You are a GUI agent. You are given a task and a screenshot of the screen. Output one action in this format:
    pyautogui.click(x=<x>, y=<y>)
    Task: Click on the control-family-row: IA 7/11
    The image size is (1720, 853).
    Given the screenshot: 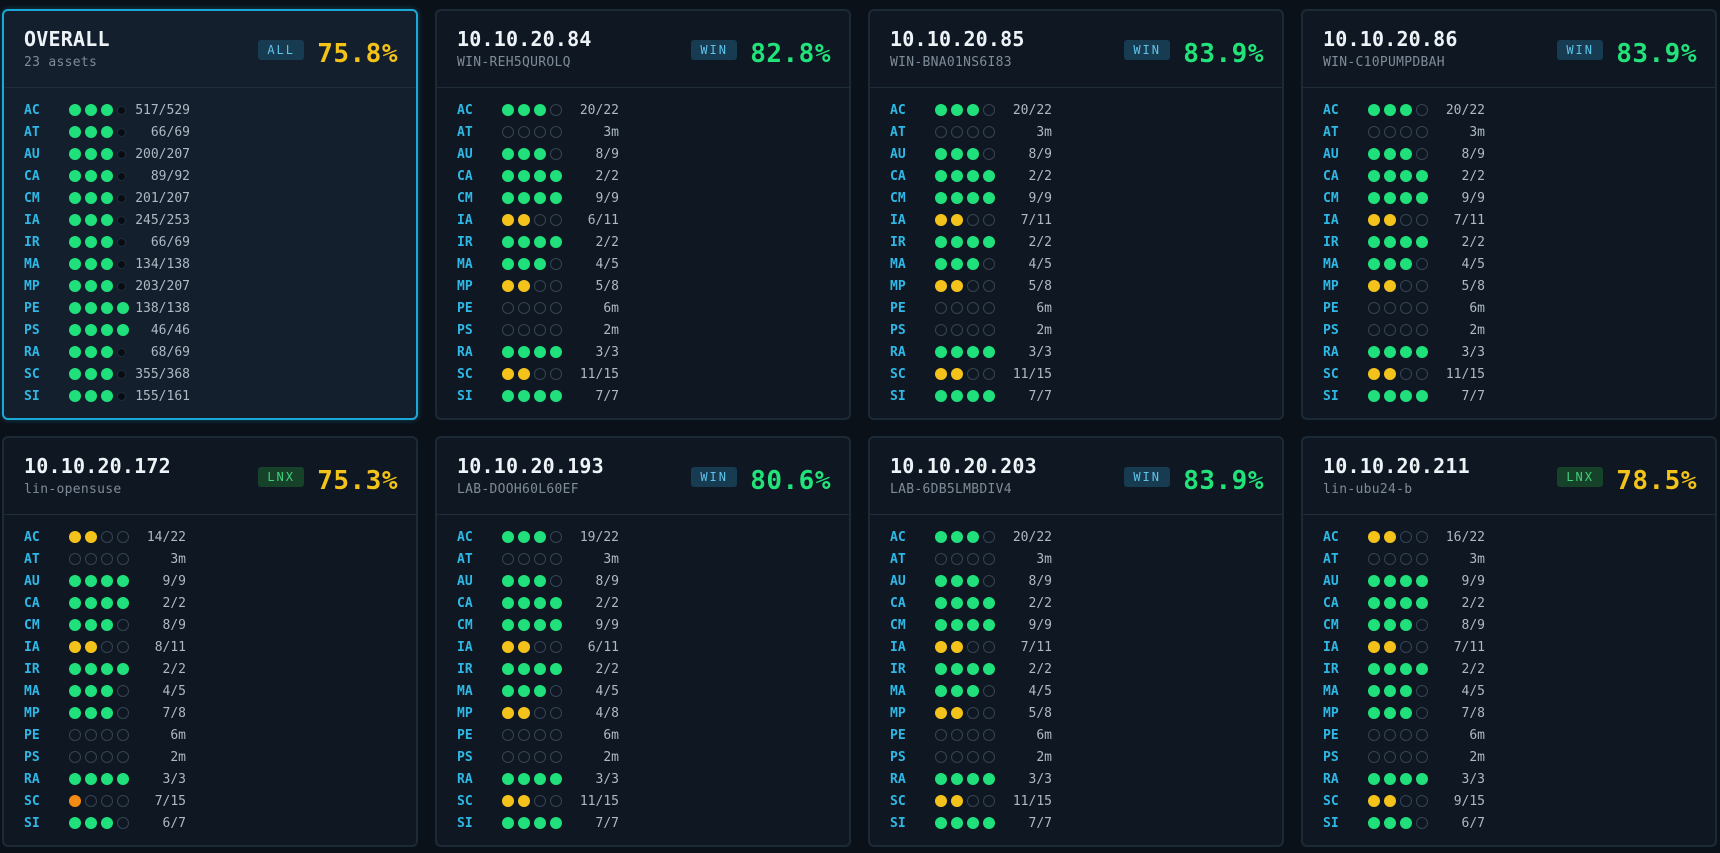 What is the action you would take?
    pyautogui.click(x=1509, y=221)
    